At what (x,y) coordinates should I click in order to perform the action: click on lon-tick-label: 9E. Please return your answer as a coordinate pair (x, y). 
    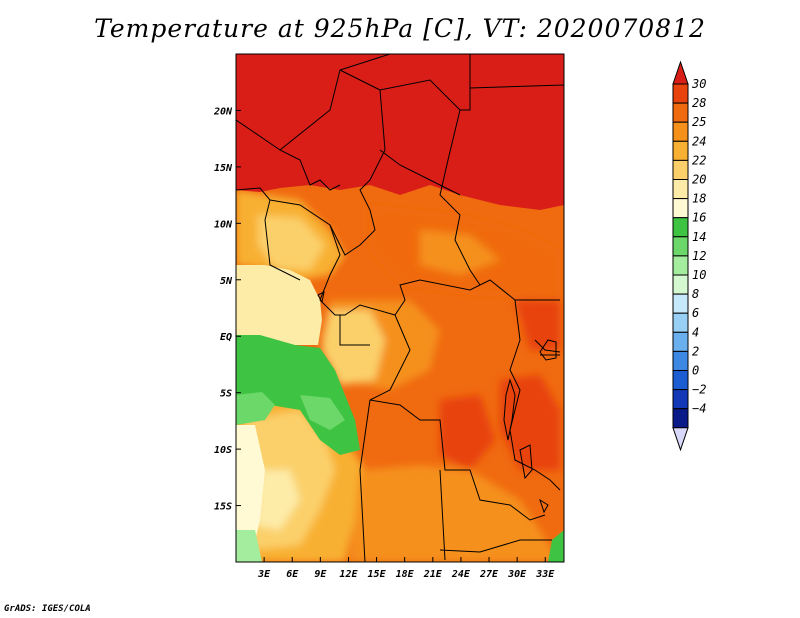
    Looking at the image, I should click on (320, 574).